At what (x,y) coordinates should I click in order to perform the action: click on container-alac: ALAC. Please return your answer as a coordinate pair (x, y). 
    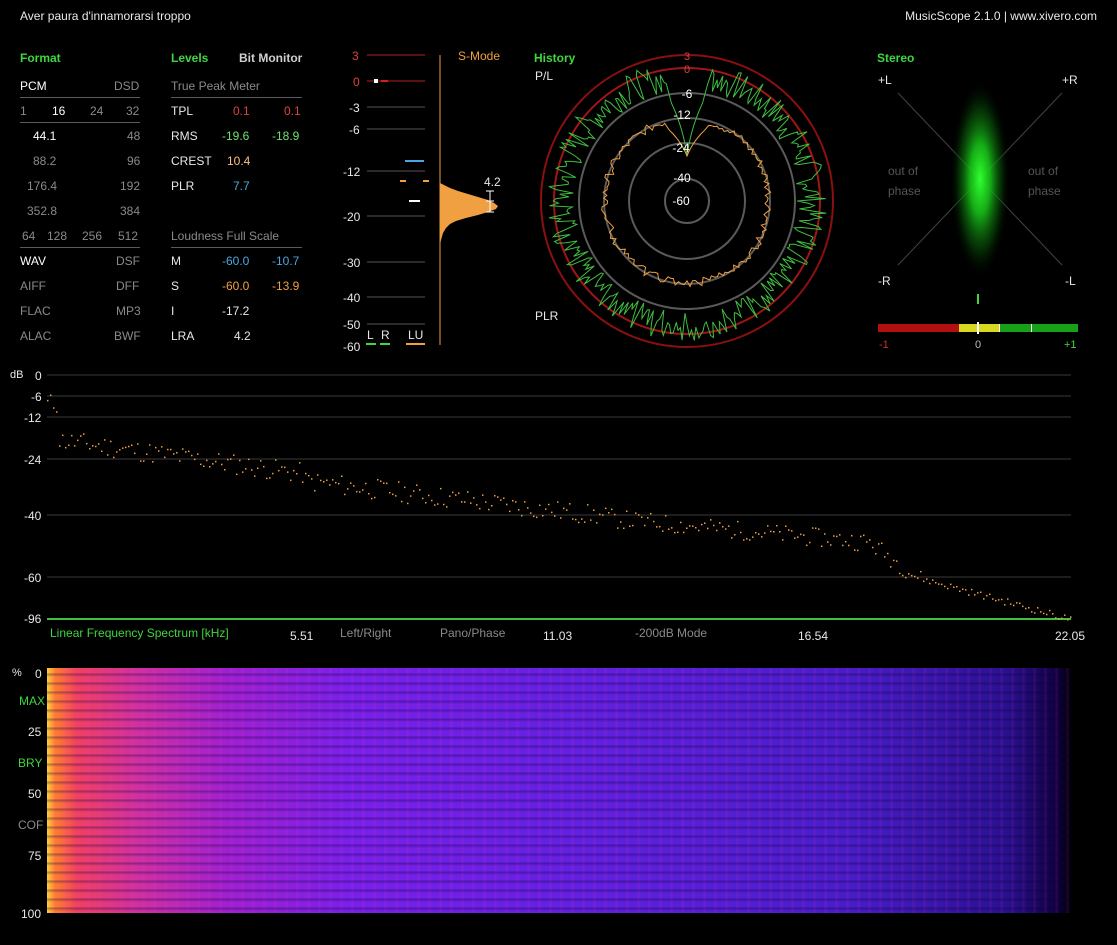
    Looking at the image, I should click on (36, 336).